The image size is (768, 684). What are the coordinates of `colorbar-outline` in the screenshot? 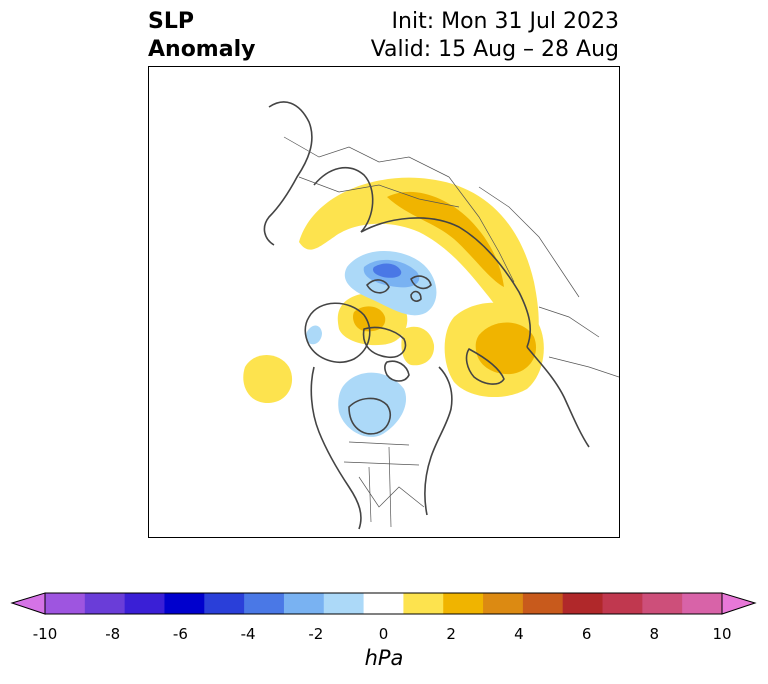 It's located at (383, 603).